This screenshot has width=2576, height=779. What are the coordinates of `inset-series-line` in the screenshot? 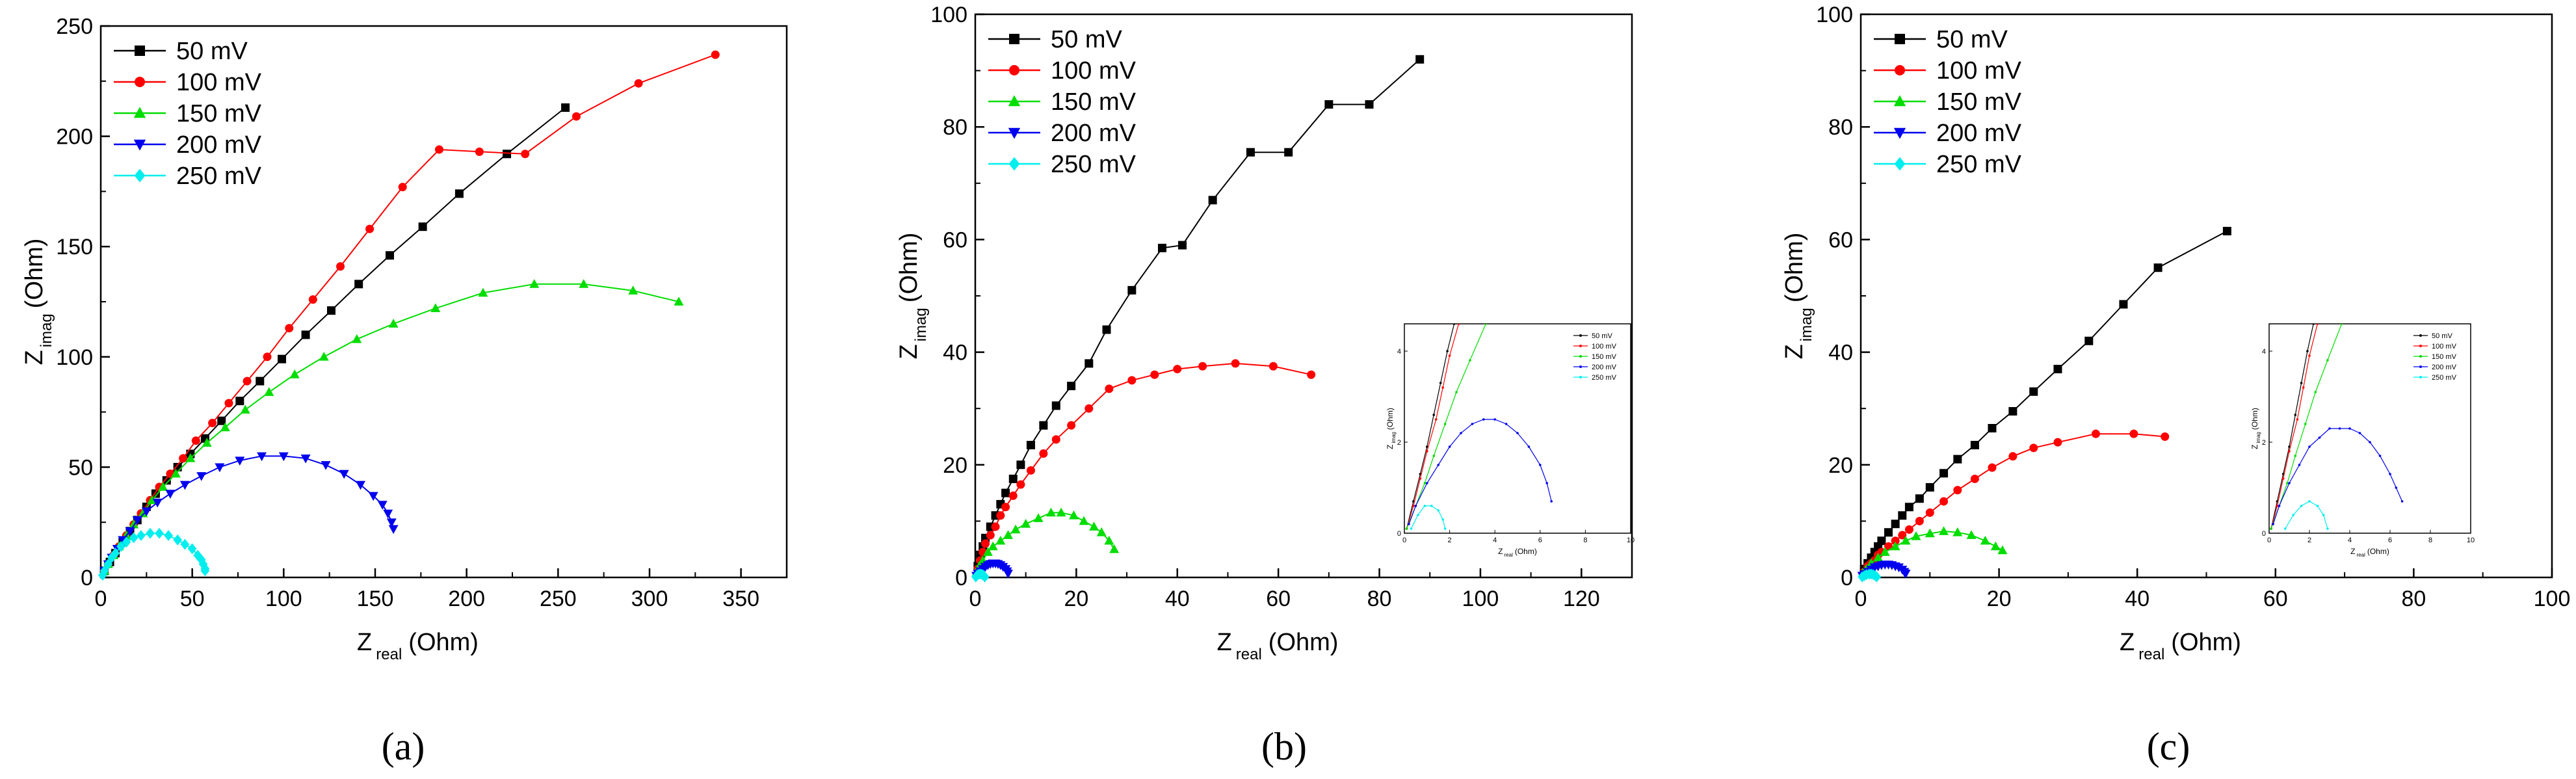 It's located at (2294, 426).